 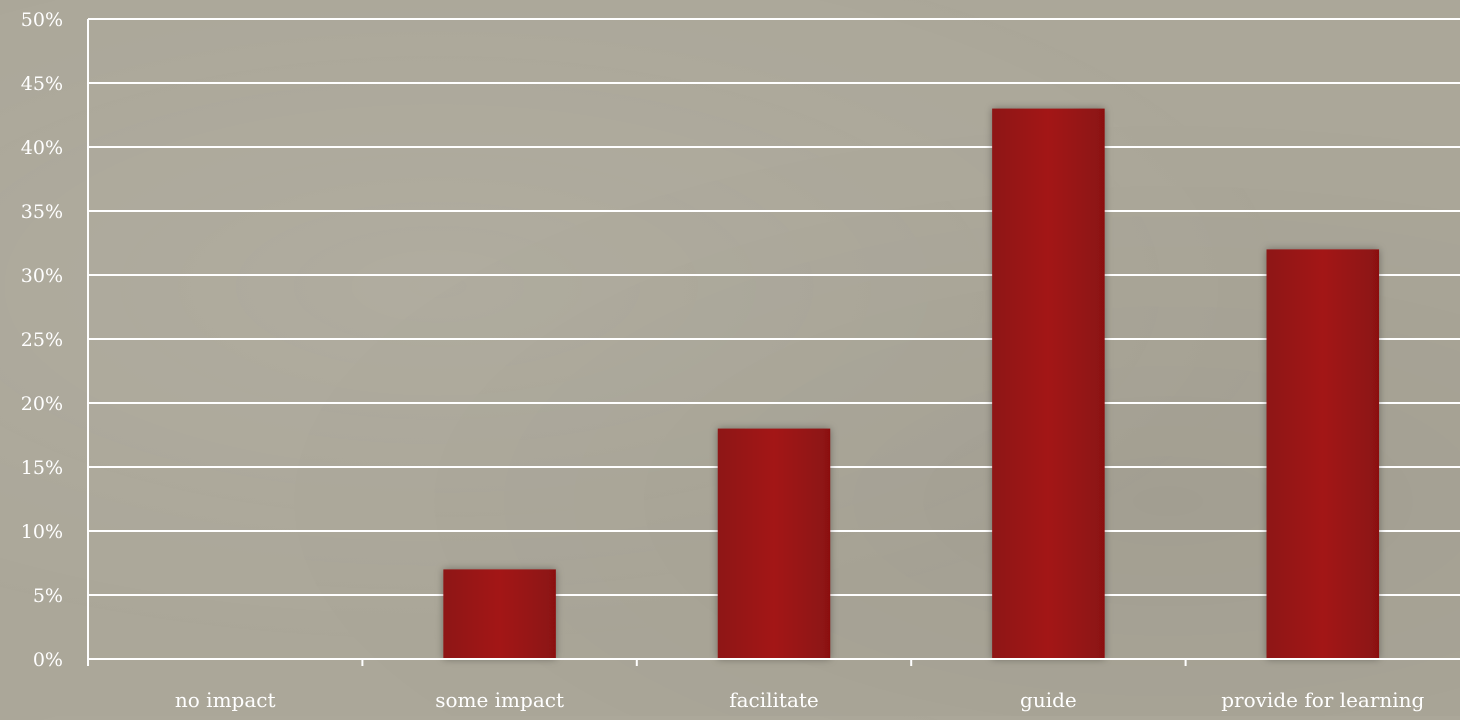 What do you see at coordinates (1322, 700) in the screenshot?
I see `x-tick-label: provide for learning` at bounding box center [1322, 700].